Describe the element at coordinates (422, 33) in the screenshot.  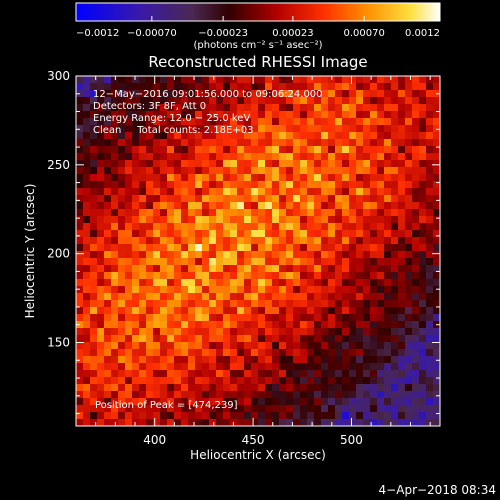
I see `colorbar-tick-label: 0.0012` at that location.